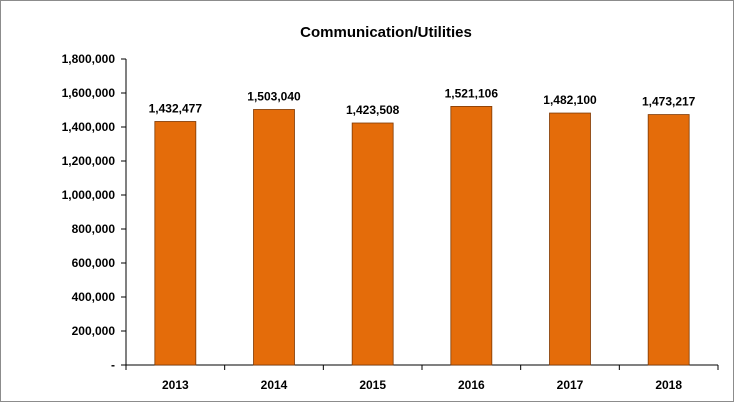 This screenshot has width=734, height=403. Describe the element at coordinates (372, 244) in the screenshot. I see `bar-2015` at that location.